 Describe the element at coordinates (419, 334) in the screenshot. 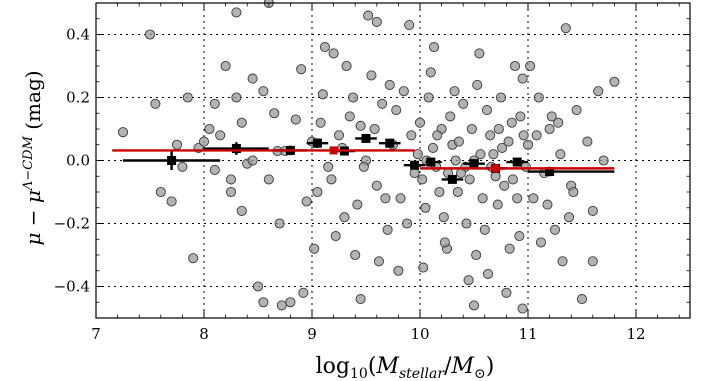

I see `x-tick-label: 10` at that location.